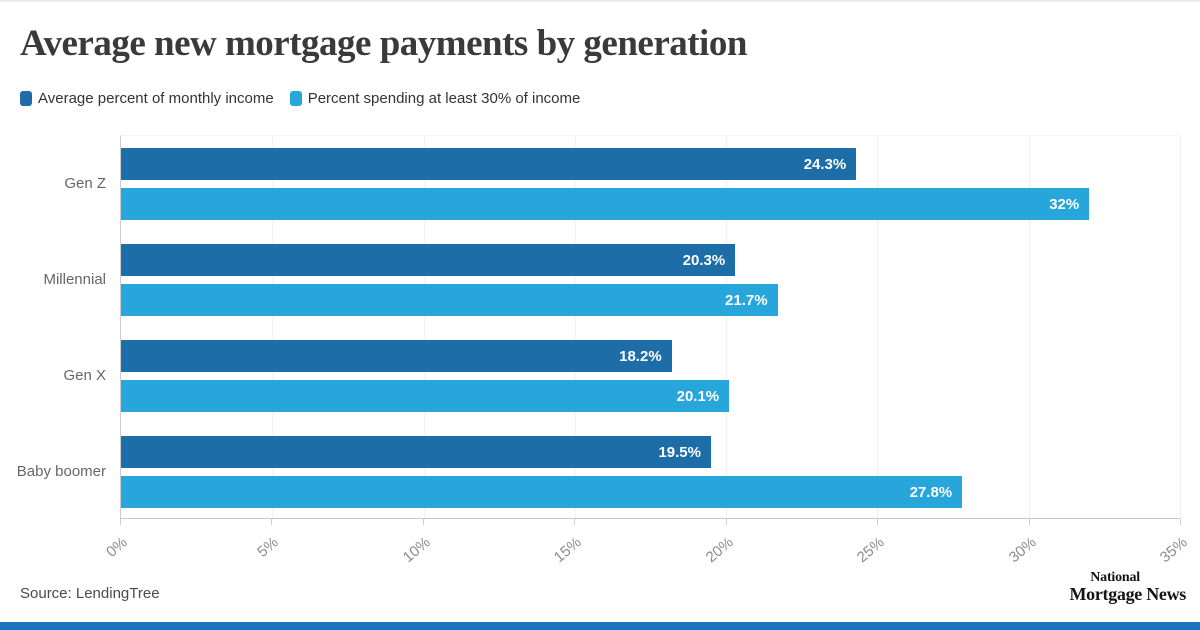  Describe the element at coordinates (698, 396) in the screenshot. I see `bar-value-label: 20.1%` at that location.